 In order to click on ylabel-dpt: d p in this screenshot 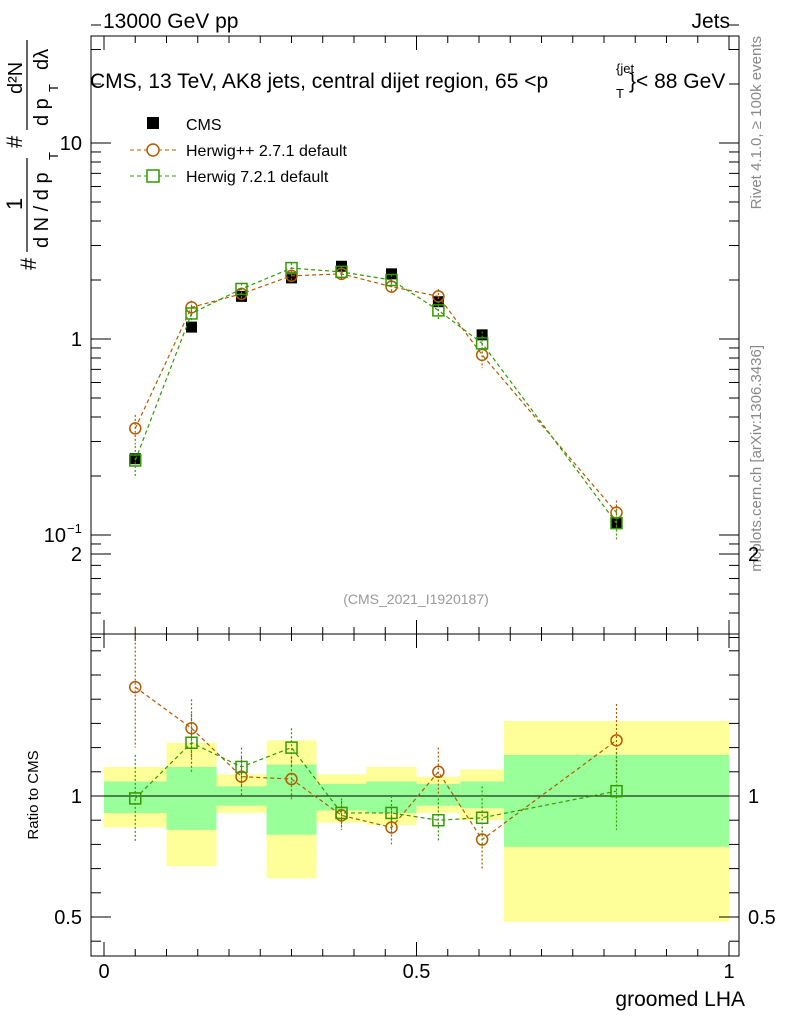, I will do `click(42, 112)`.